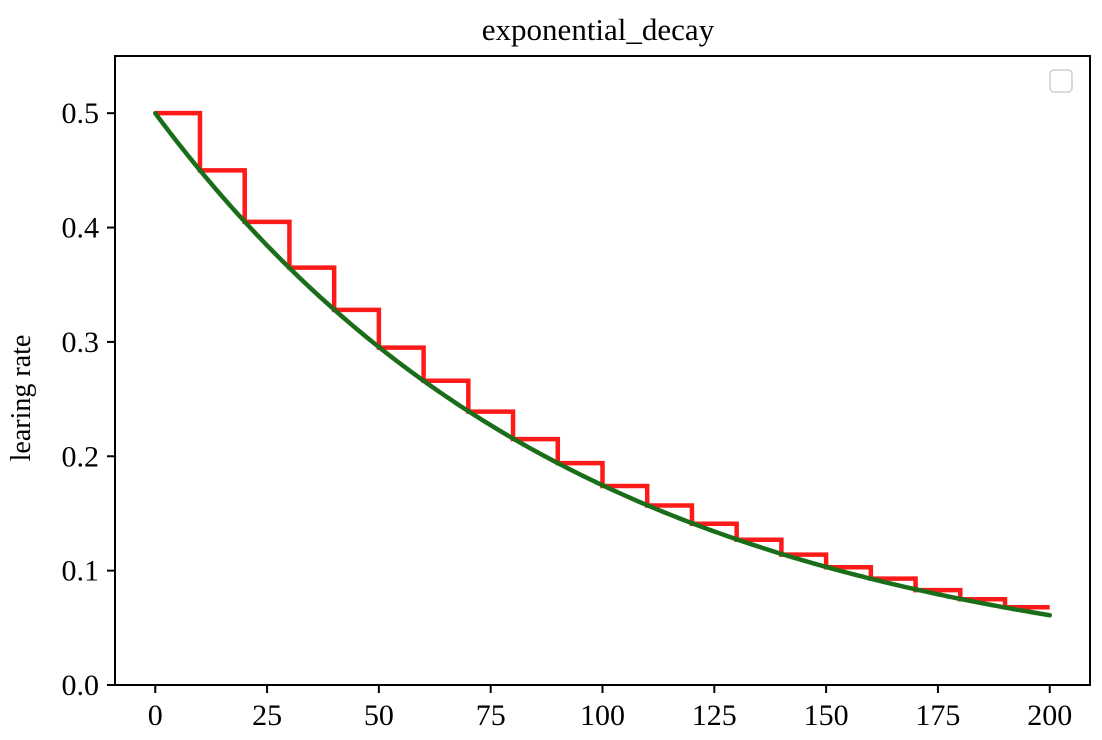 This screenshot has height=740, width=1102. Describe the element at coordinates (714, 715) in the screenshot. I see `x-tick-label: 125` at that location.